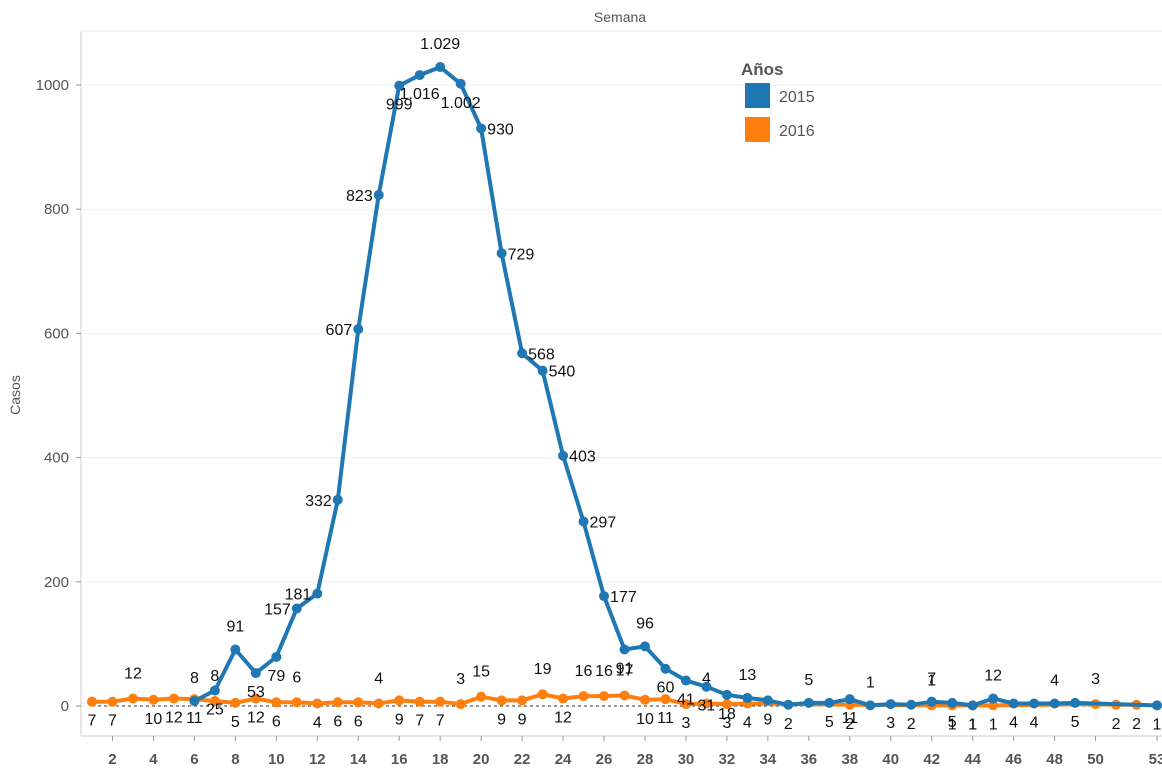  I want to click on data-label-2016: 1, so click(931, 680).